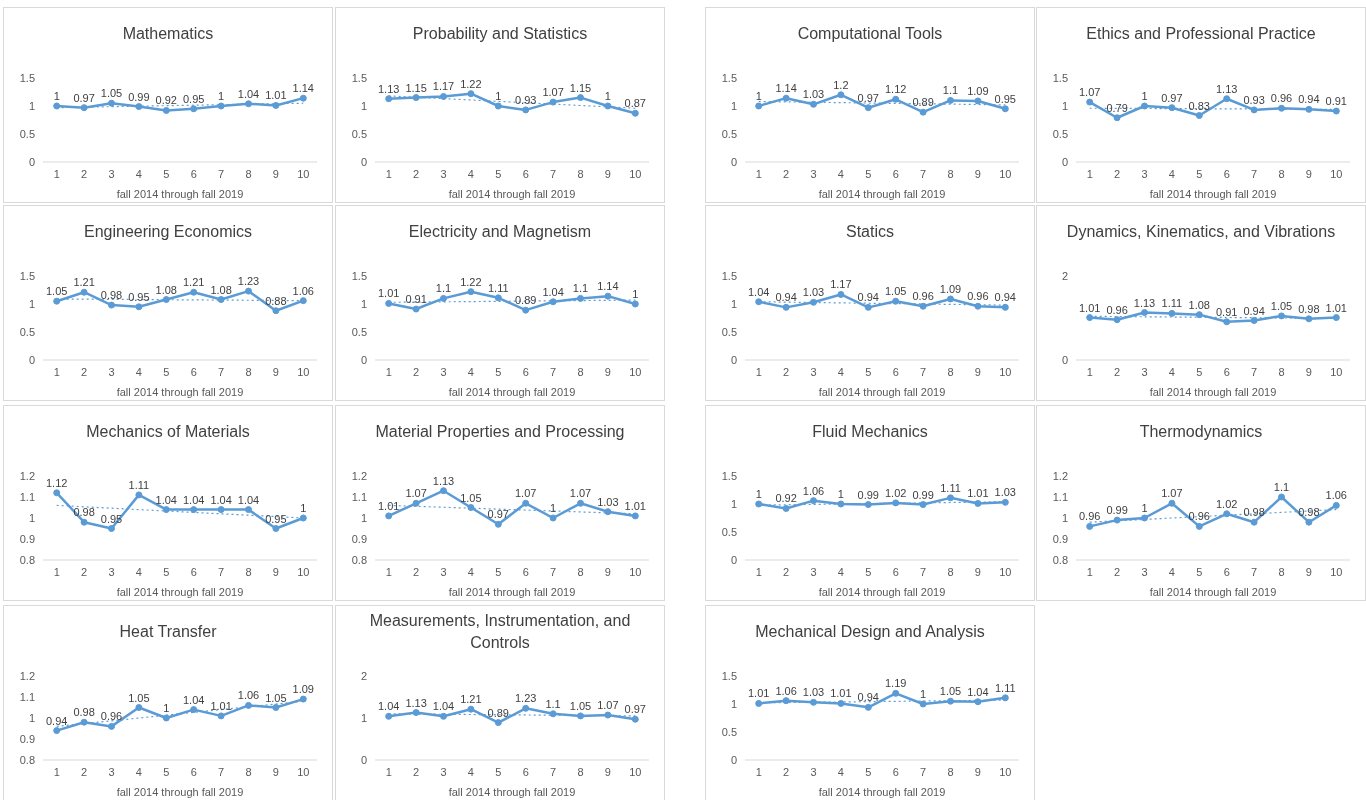  What do you see at coordinates (525, 698) in the screenshot?
I see `data-label: 1.23` at bounding box center [525, 698].